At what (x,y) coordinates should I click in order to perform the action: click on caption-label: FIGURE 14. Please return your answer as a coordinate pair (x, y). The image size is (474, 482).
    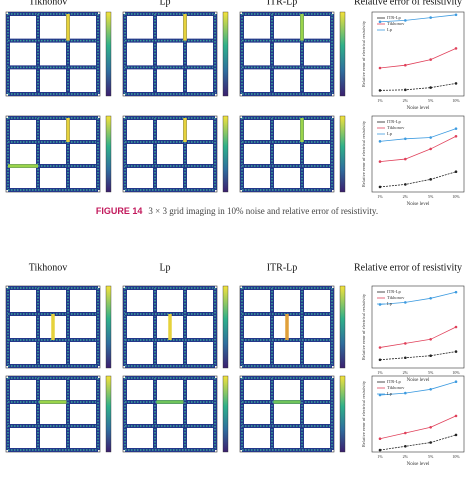
    Looking at the image, I should click on (119, 211).